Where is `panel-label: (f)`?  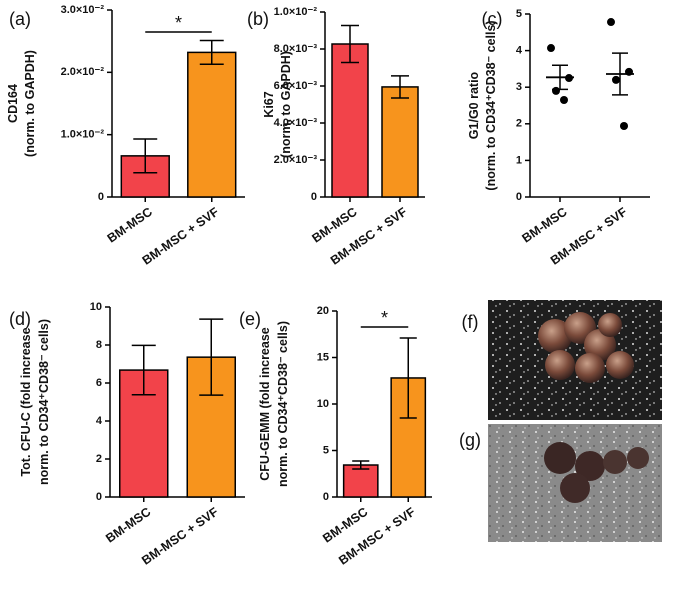 panel-label: (f) is located at coordinates (470, 322).